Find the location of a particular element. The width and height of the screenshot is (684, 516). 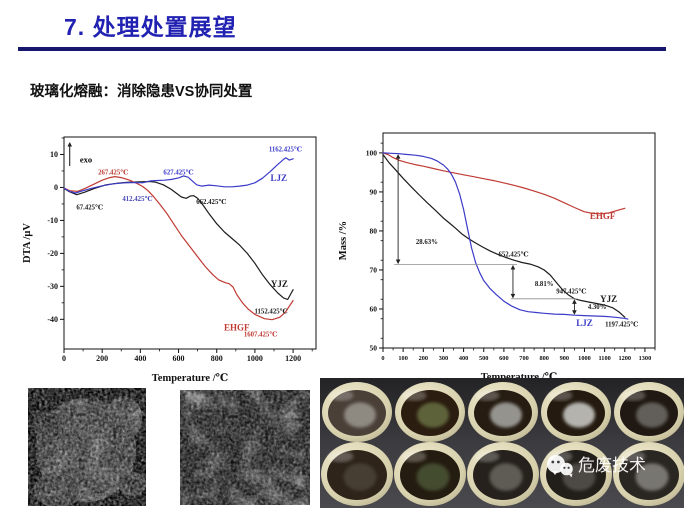

x-tick-label: 900 is located at coordinates (564, 358).